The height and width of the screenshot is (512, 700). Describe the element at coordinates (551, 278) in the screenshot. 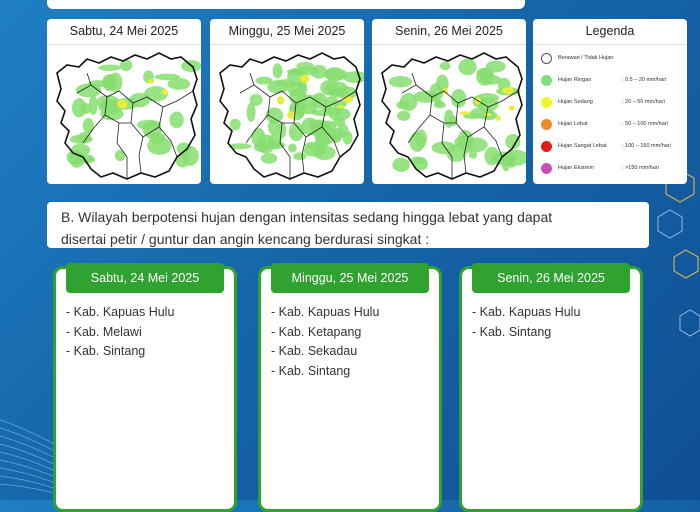

I see `day-card-title: Senin, 26 Mei 2025` at that location.